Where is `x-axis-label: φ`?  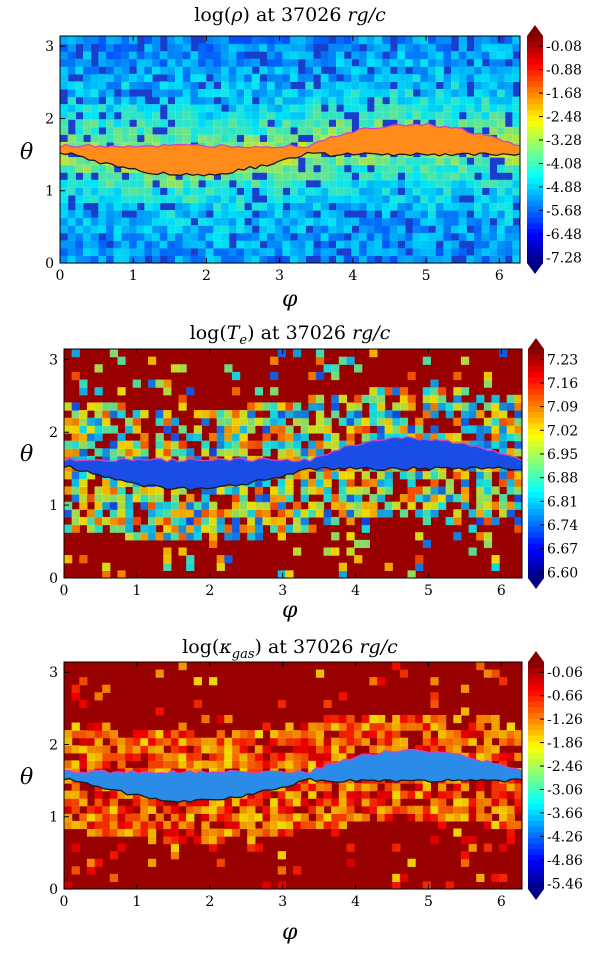
x-axis-label: φ is located at coordinates (290, 610).